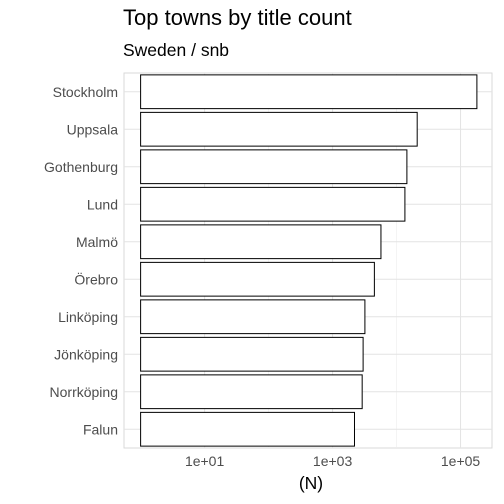  What do you see at coordinates (237, 17) in the screenshot?
I see `chart-title: Top towns by title count` at bounding box center [237, 17].